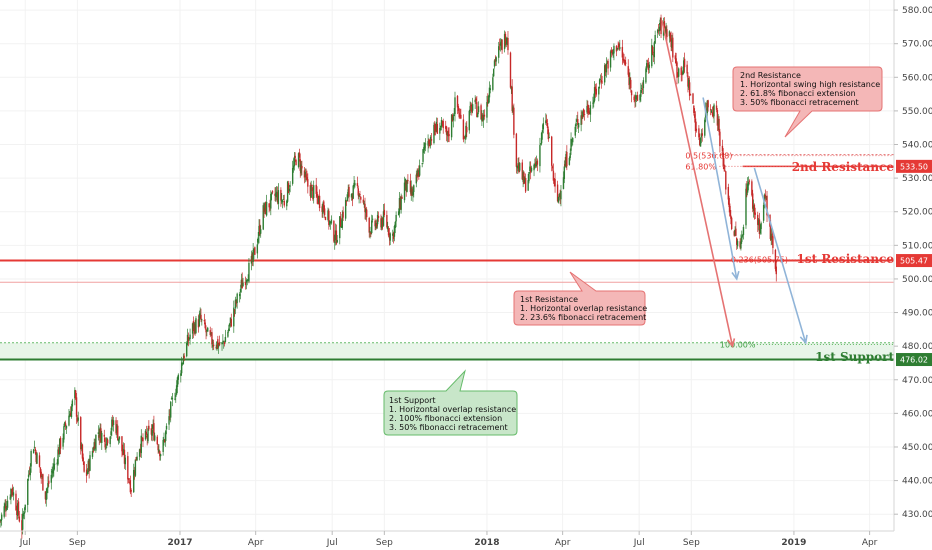 The height and width of the screenshot is (550, 932). I want to click on fib-level-label: 0.5(536.68), so click(708, 156).